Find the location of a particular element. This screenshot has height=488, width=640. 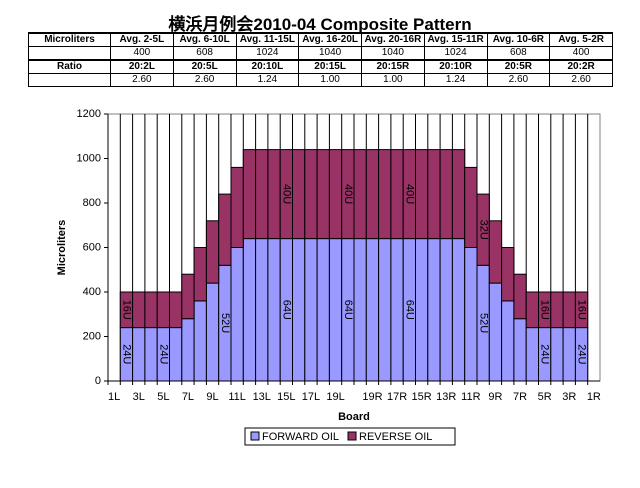

table-cell: Avg. 11-15L is located at coordinates (267, 39).